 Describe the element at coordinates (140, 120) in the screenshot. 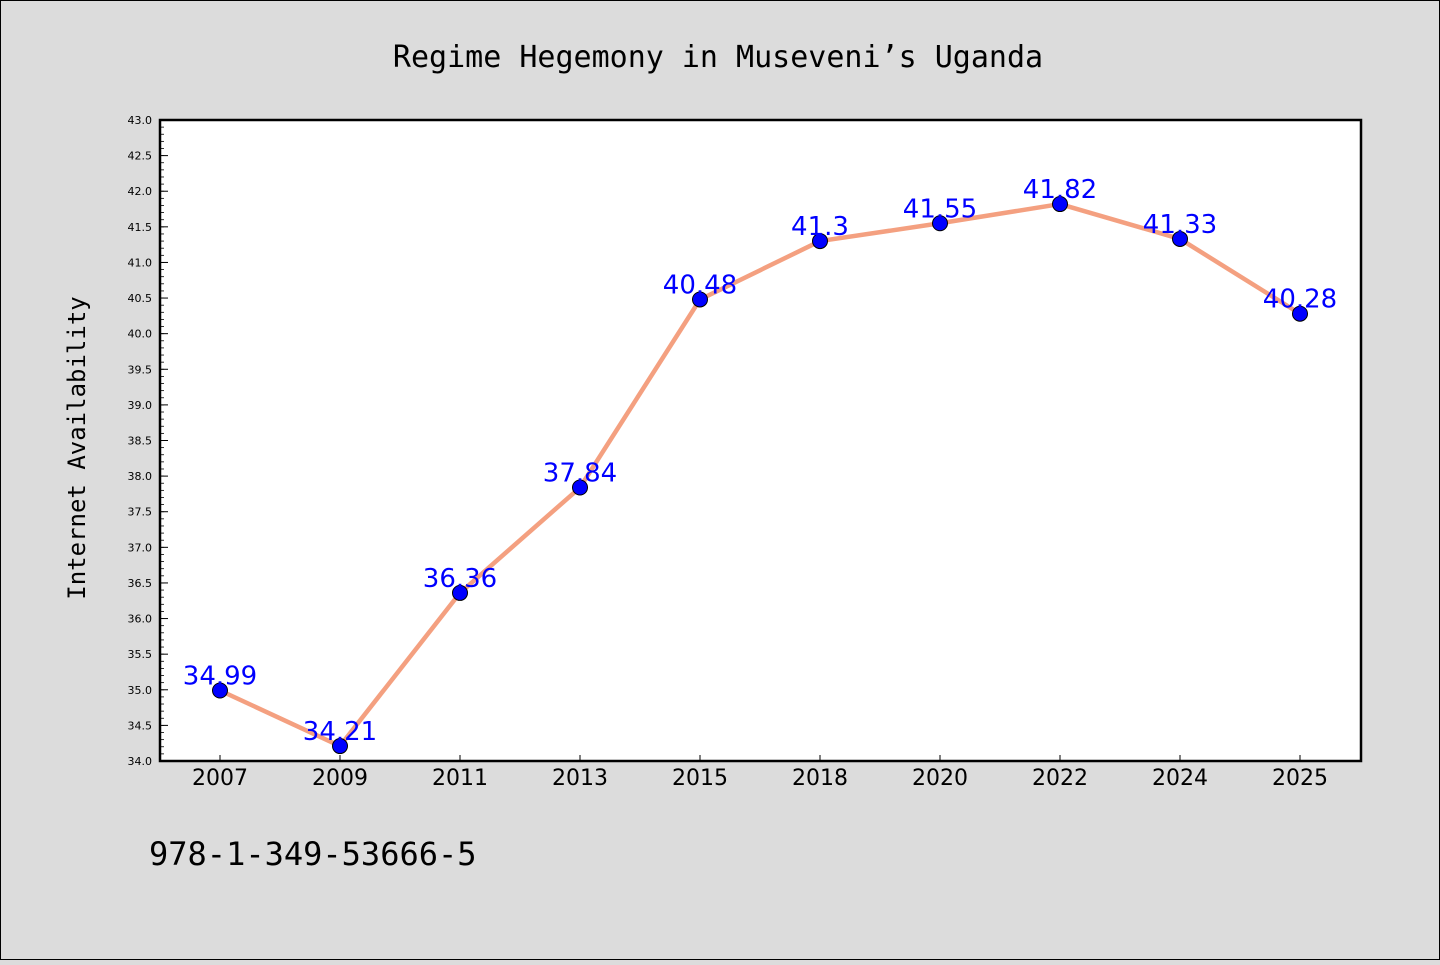

I see `y-tick-label: 43.0` at that location.